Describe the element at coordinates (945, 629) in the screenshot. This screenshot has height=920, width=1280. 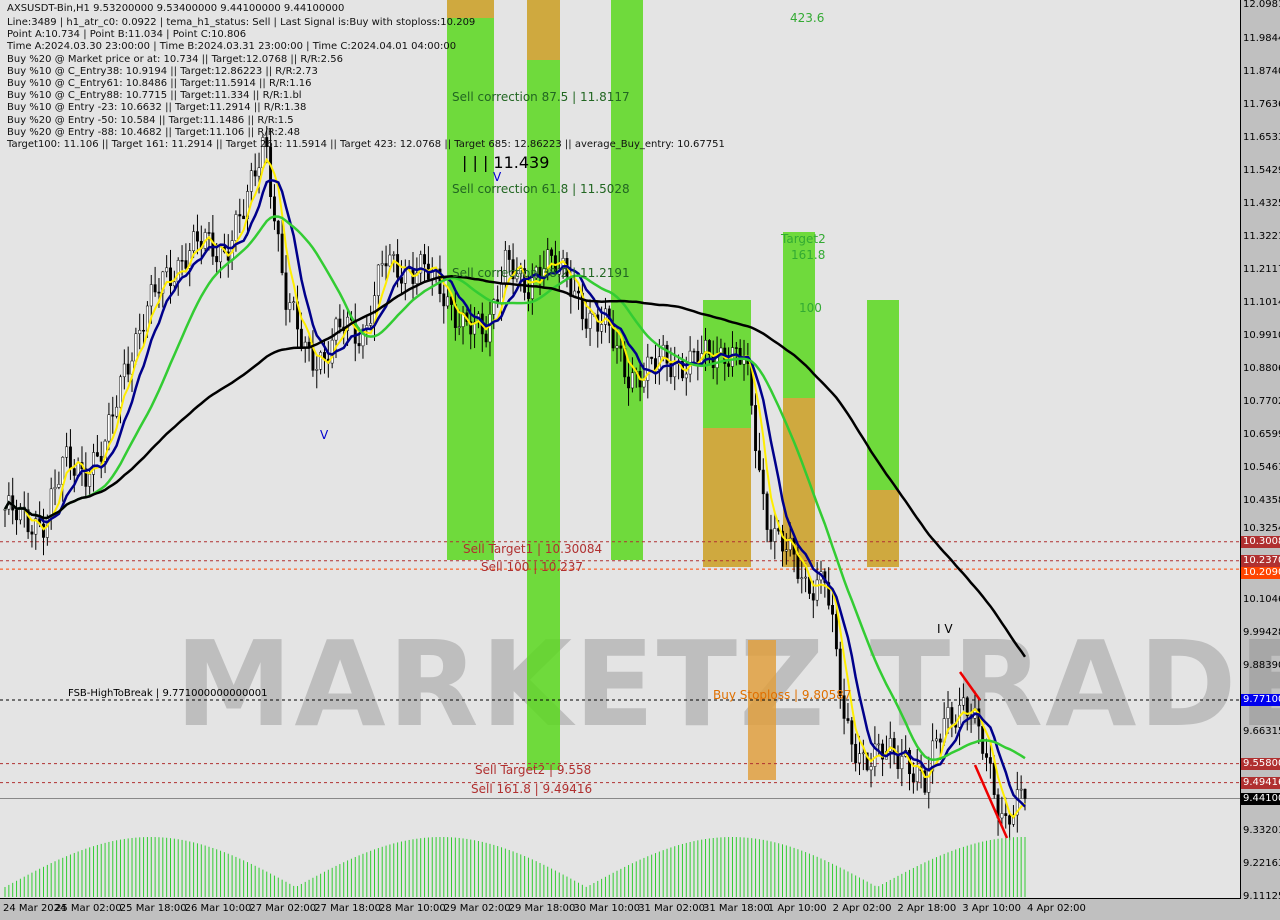
I see `wave-iv-label: I V` at that location.